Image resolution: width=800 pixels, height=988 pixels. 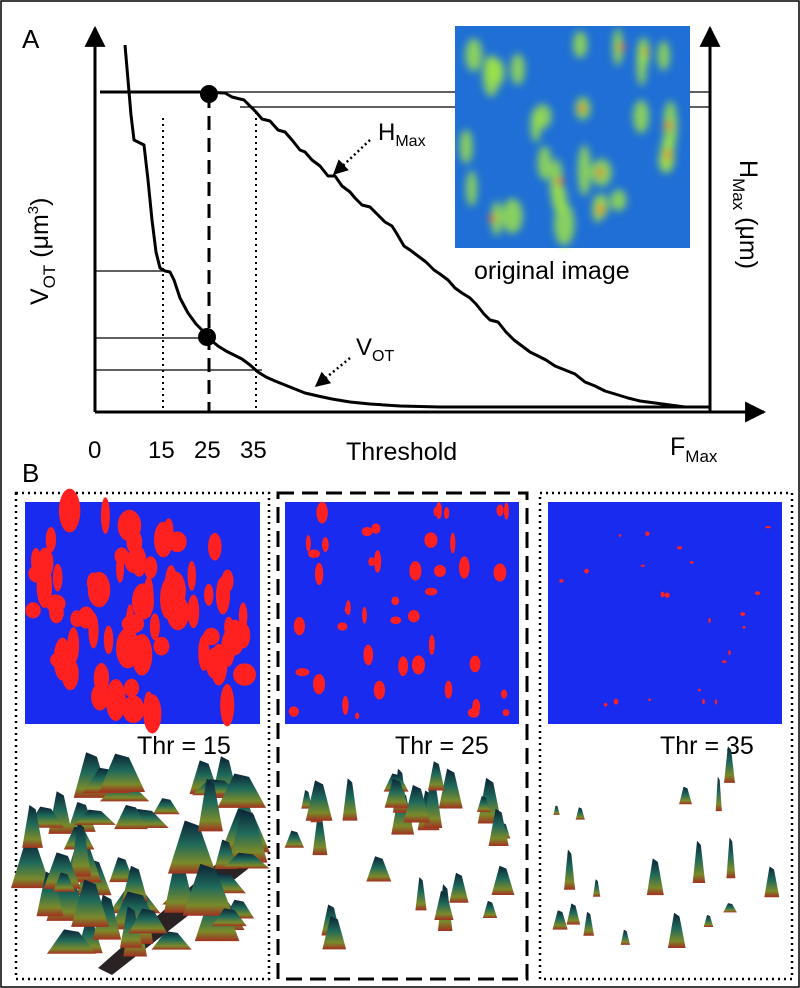 I want to click on threshold-label-25: Thr = 25, so click(x=442, y=746).